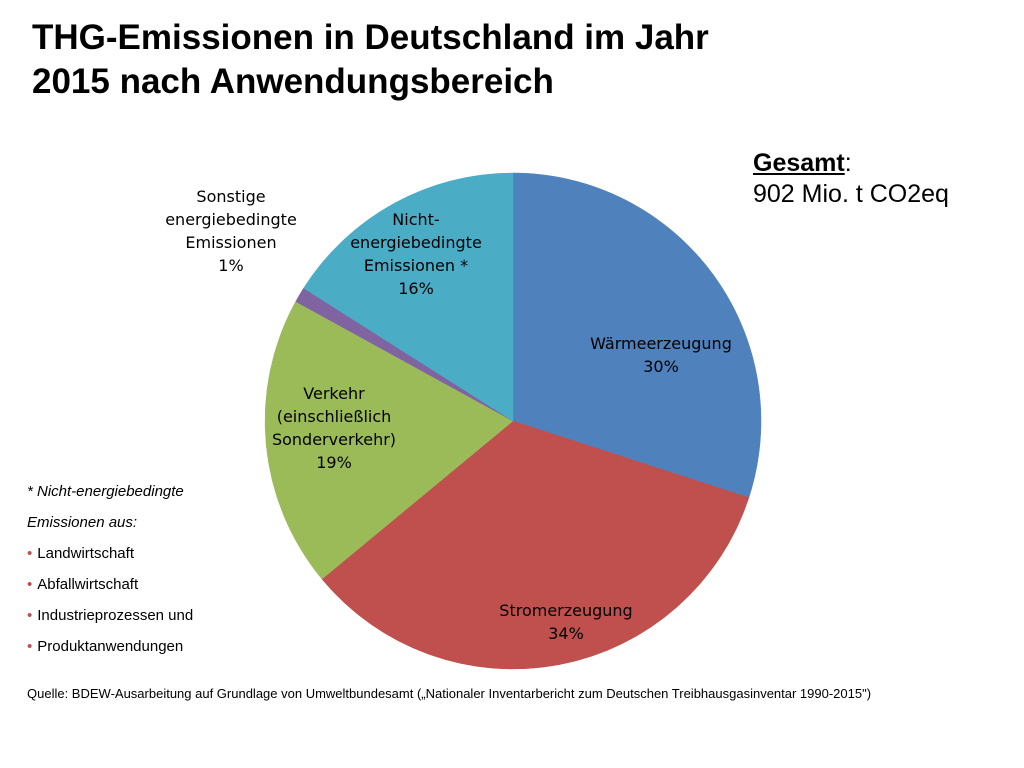 The height and width of the screenshot is (768, 1024). Describe the element at coordinates (370, 37) in the screenshot. I see `chart-title-line-1: THG-Emissionen in Deutschland im Jahr` at that location.